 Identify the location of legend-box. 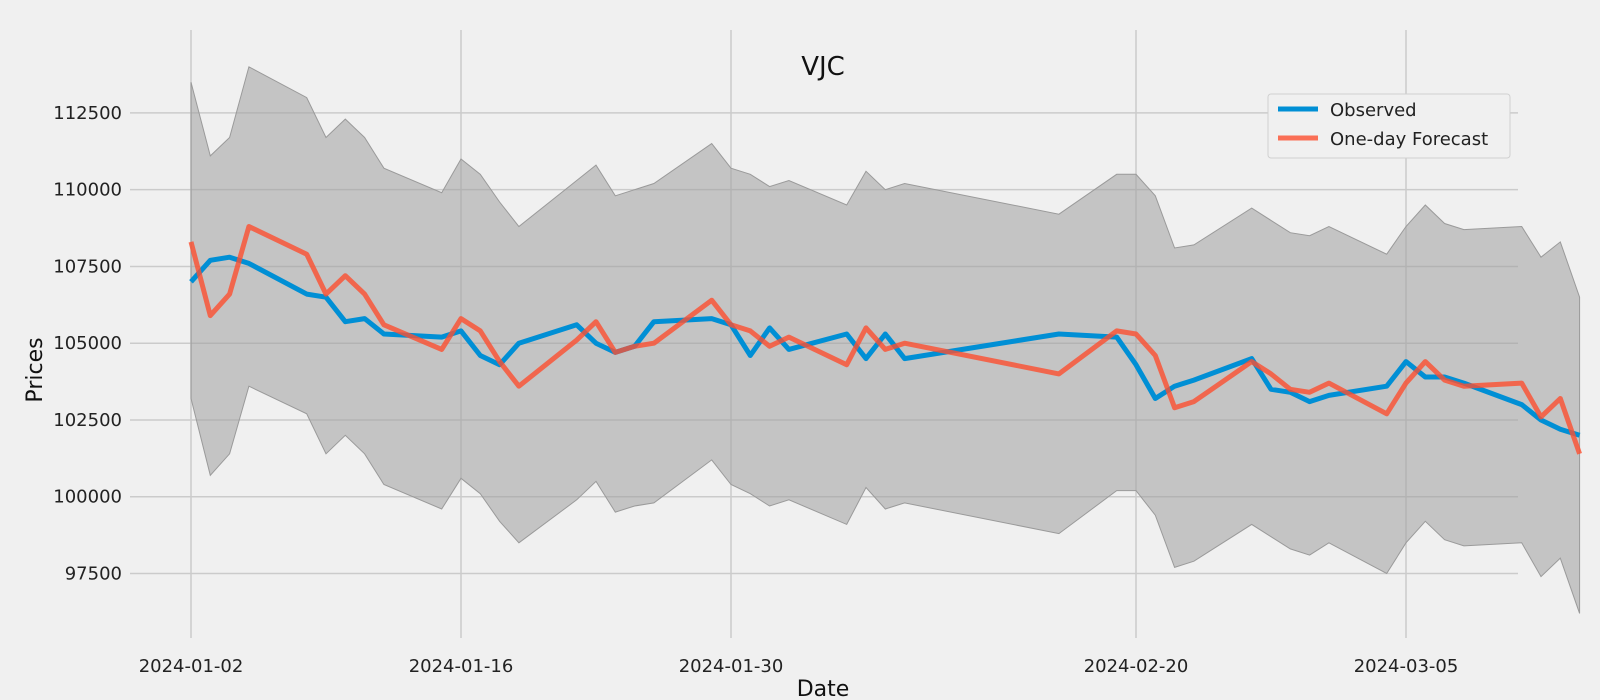
(1389, 126).